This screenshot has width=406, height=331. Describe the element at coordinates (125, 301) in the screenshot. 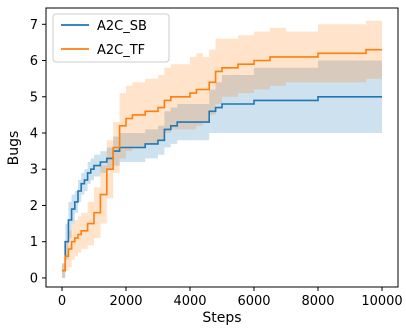

I see `x-tick-label: 2000` at that location.